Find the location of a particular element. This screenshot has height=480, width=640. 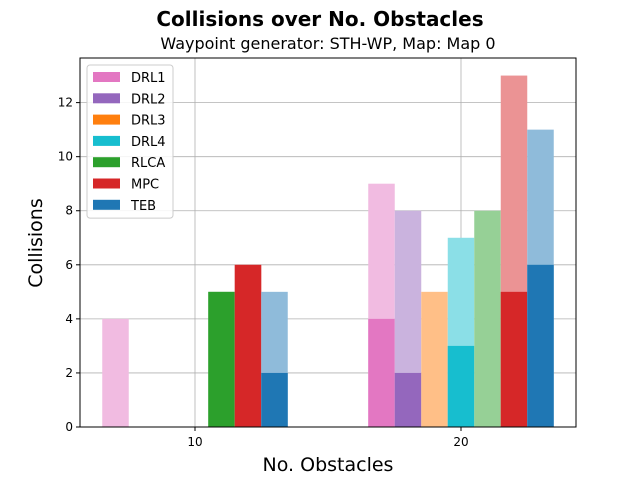

y-axis-label: Collisions is located at coordinates (36, 242).